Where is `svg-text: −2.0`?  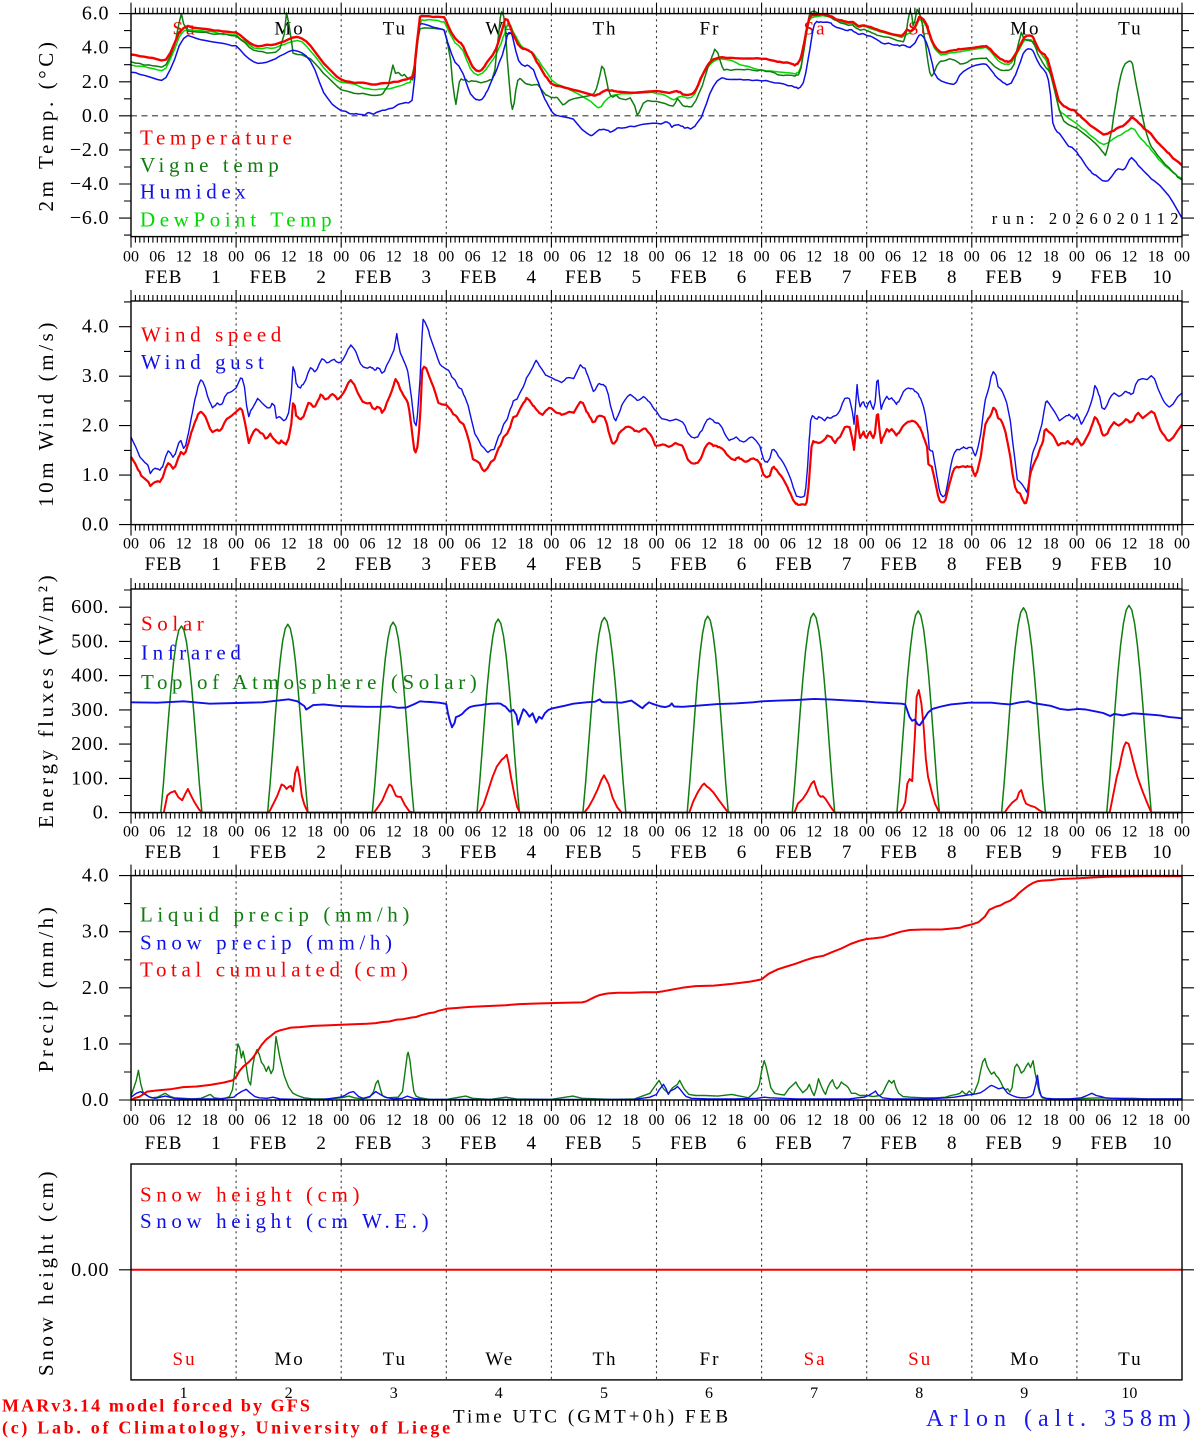
svg-text: −2.0 is located at coordinates (89, 150).